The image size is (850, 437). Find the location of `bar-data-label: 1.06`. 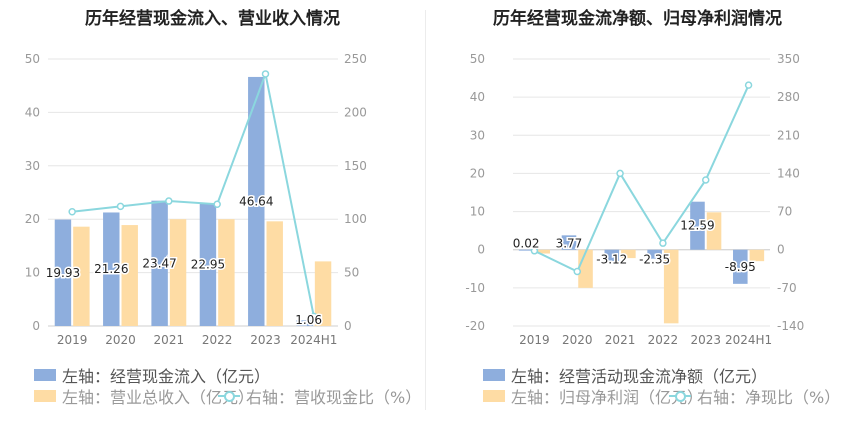

bar-data-label: 1.06 is located at coordinates (308, 320).